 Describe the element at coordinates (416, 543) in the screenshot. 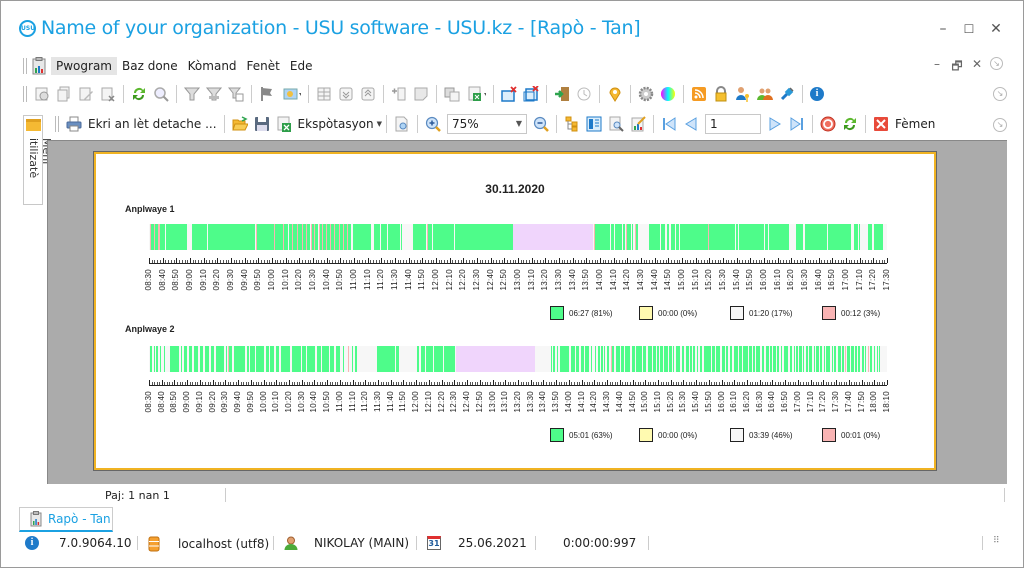

I see `separator` at that location.